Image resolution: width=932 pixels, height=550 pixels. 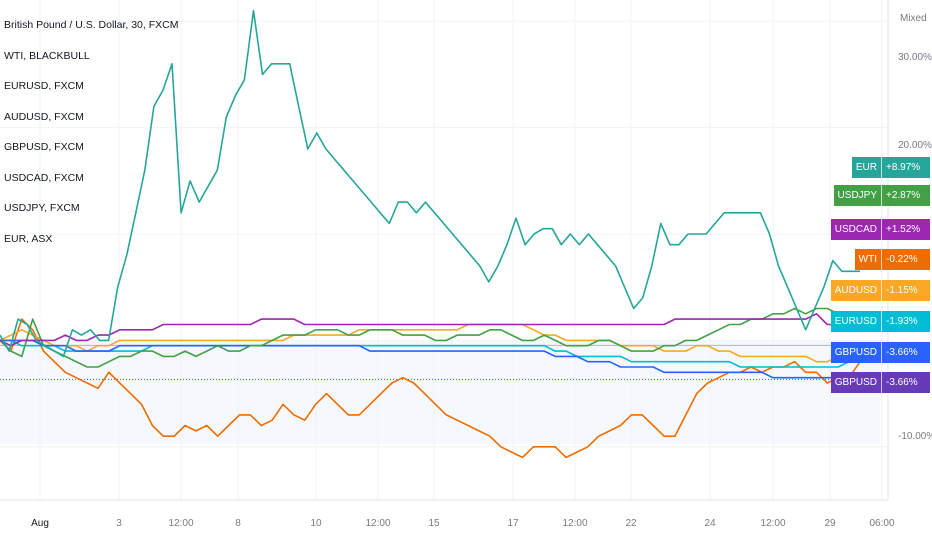 I want to click on legend-compare-audusd: AUDUSD, FXCM, so click(x=44, y=116).